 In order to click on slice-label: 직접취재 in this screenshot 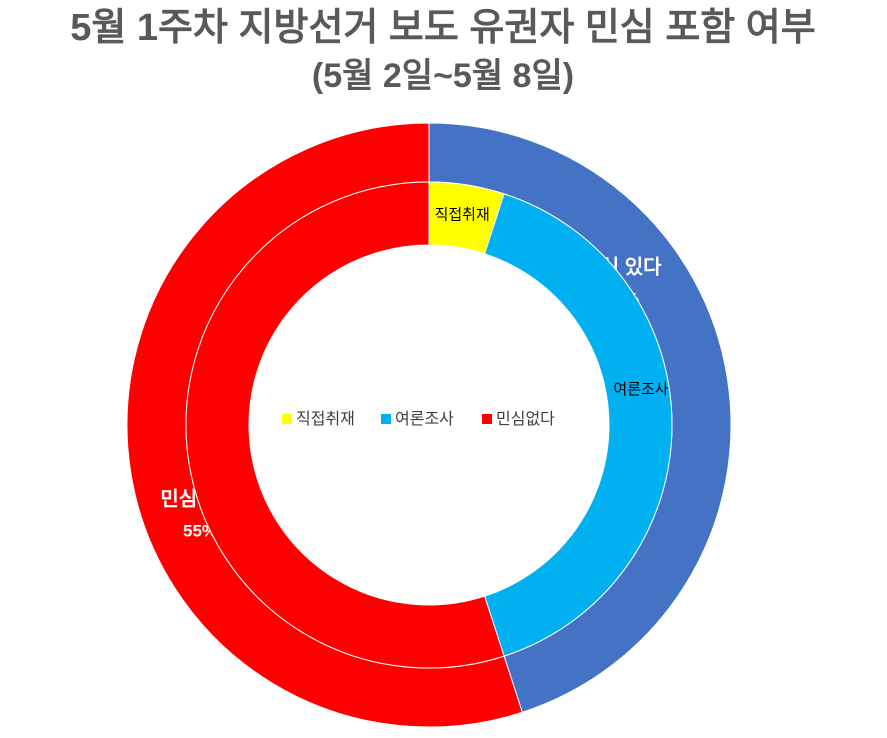, I will do `click(462, 215)`.